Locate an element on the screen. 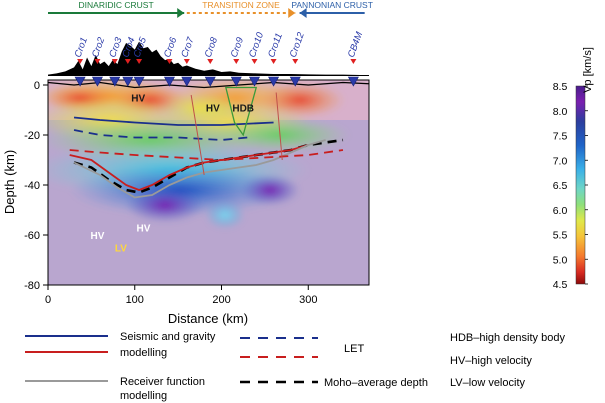  surface-line is located at coordinates (208, 85).